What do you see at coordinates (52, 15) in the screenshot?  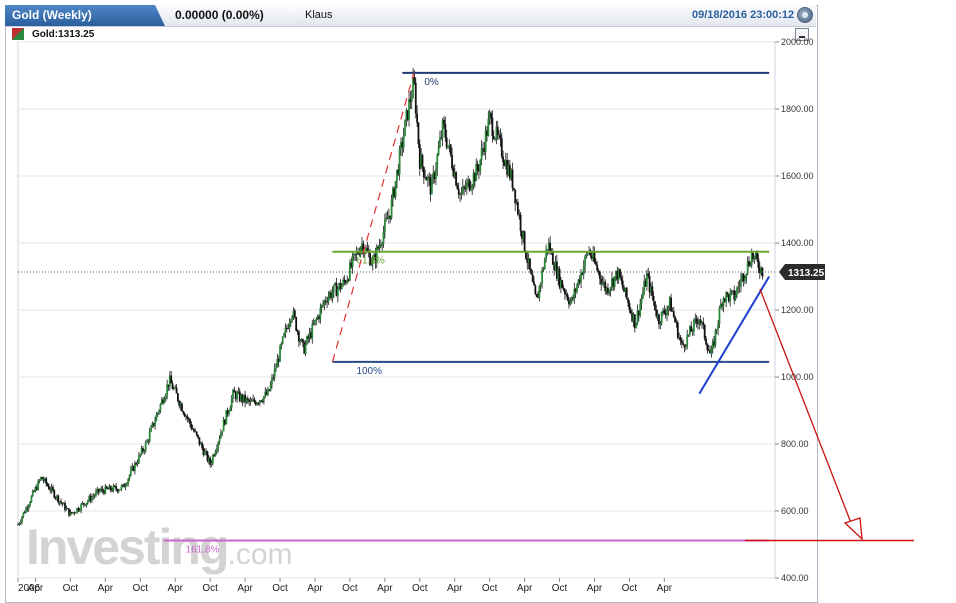 I see `chart-title: Gold (Weekly)` at bounding box center [52, 15].